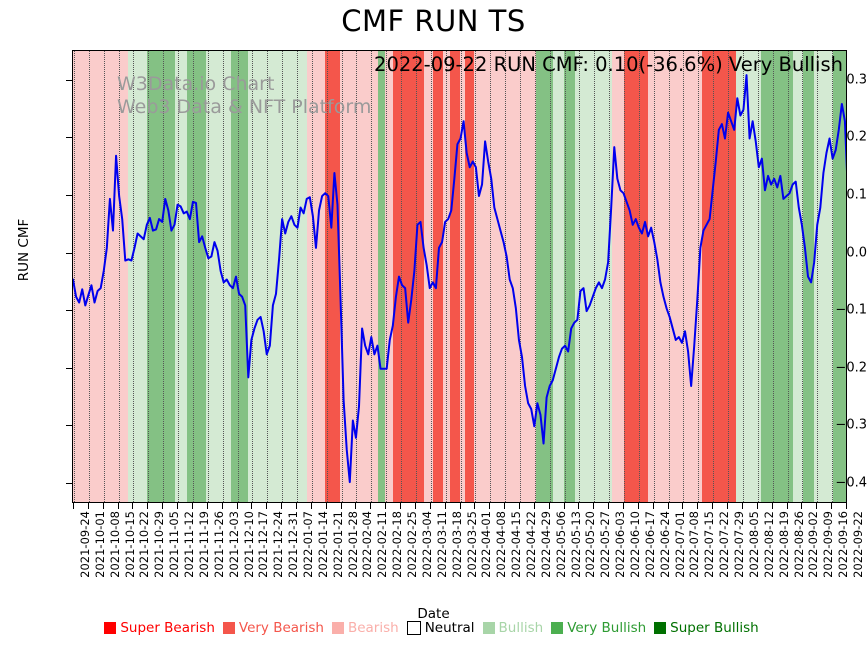 This screenshot has width=867, height=646. Describe the element at coordinates (714, 628) in the screenshot. I see `legend-label: Super Bullish` at that location.